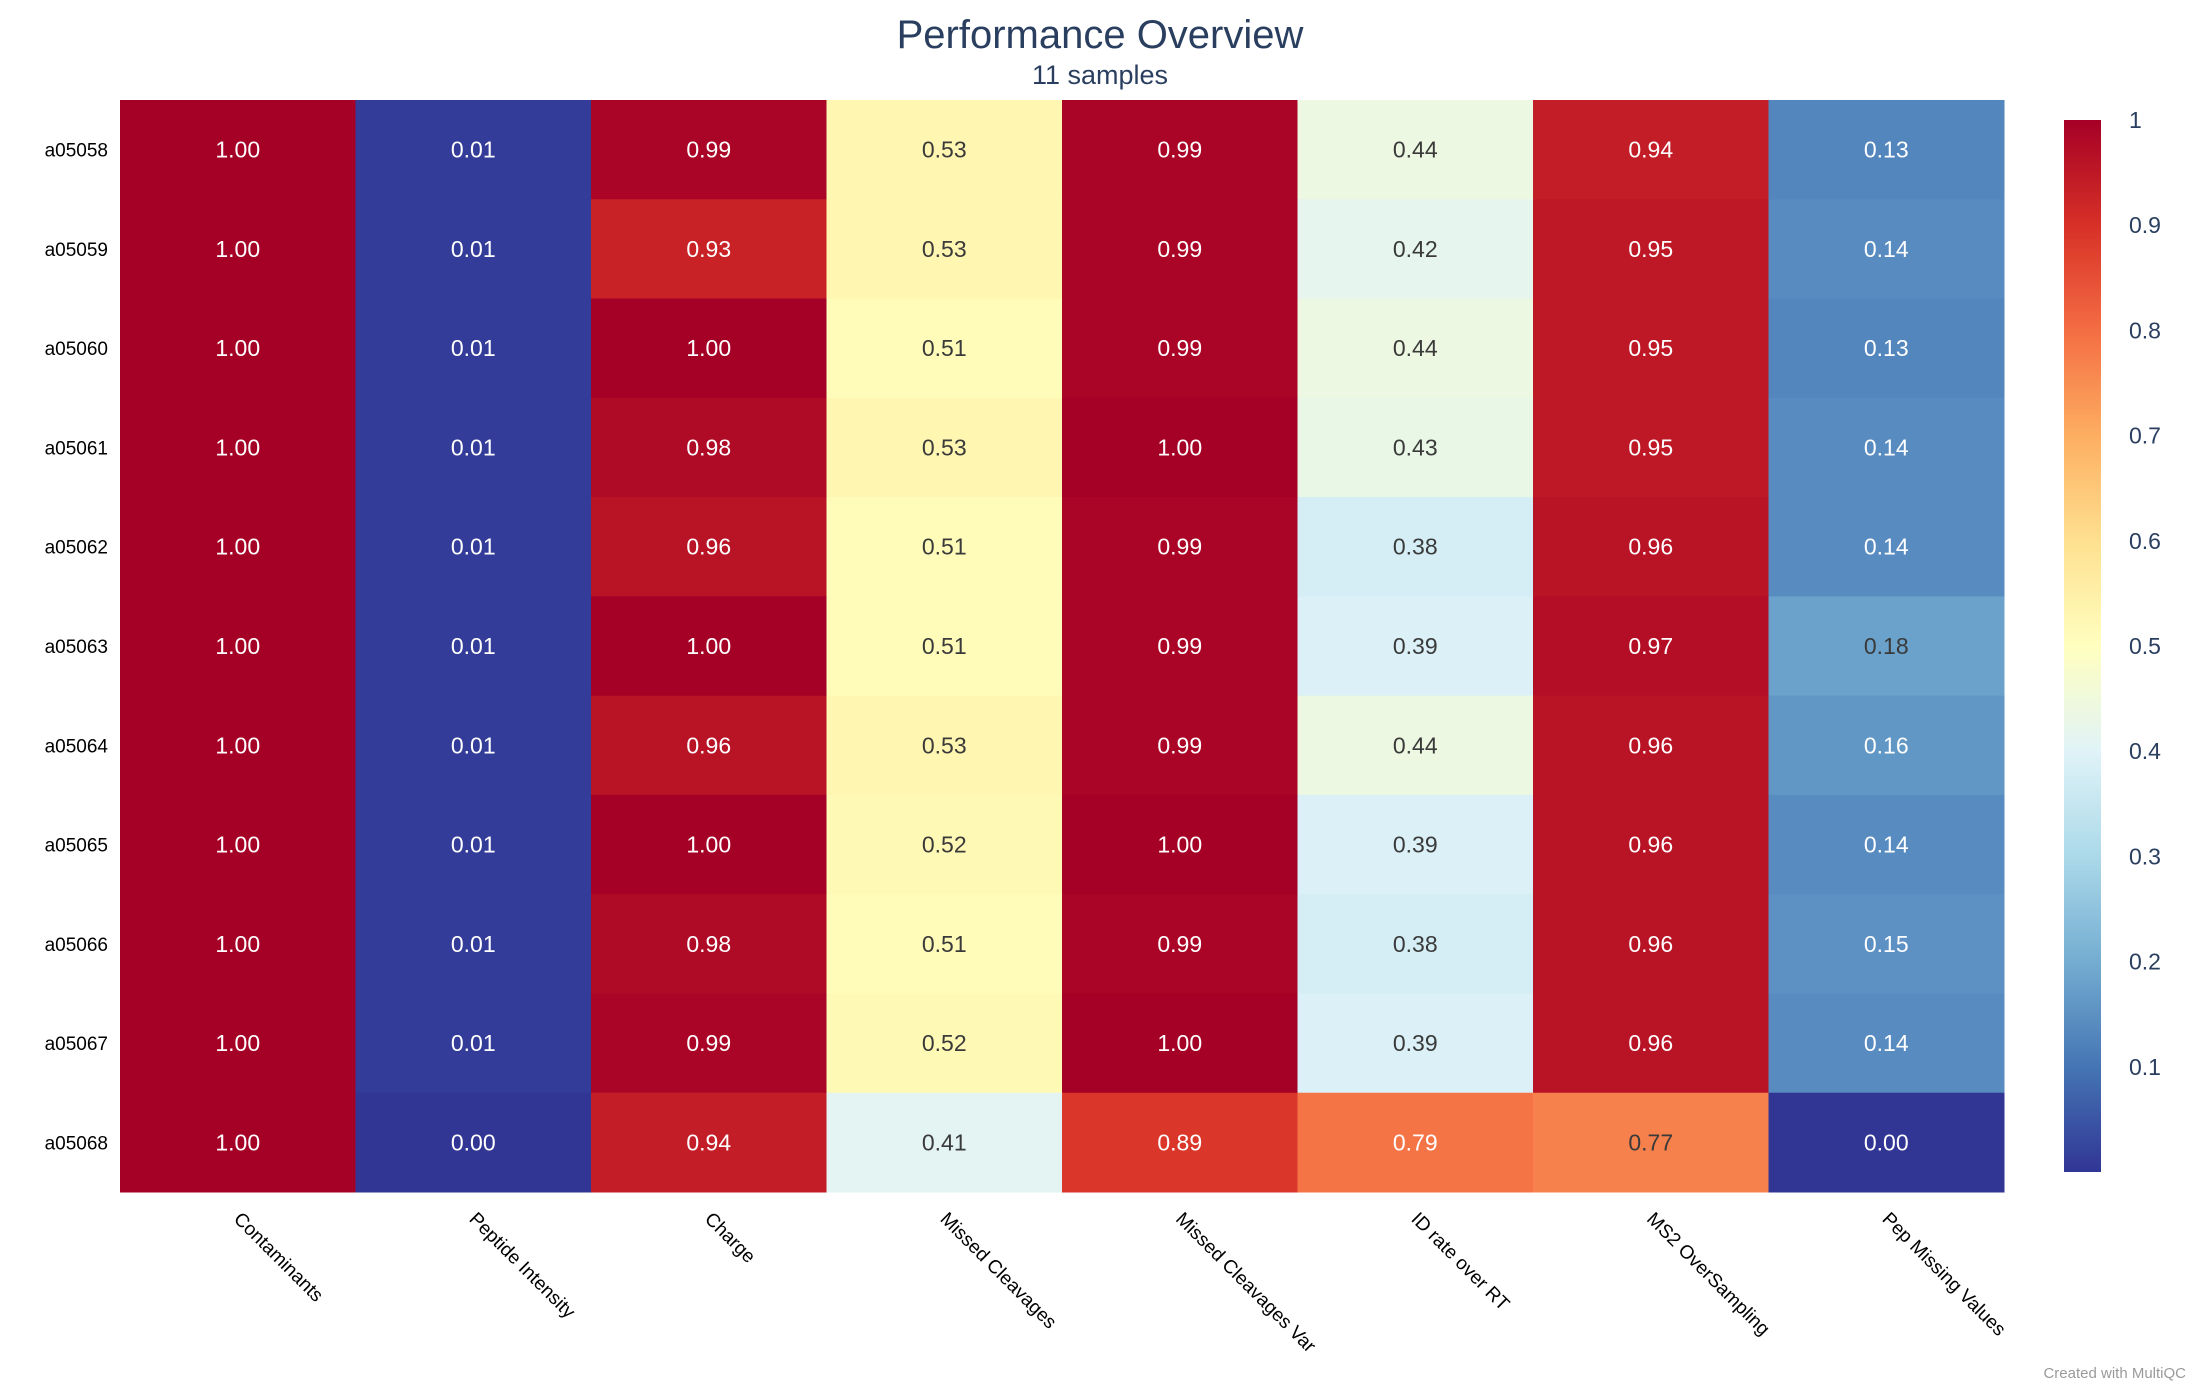 Image resolution: width=2200 pixels, height=1390 pixels. I want to click on cell-value-label: 0.38, so click(1415, 944).